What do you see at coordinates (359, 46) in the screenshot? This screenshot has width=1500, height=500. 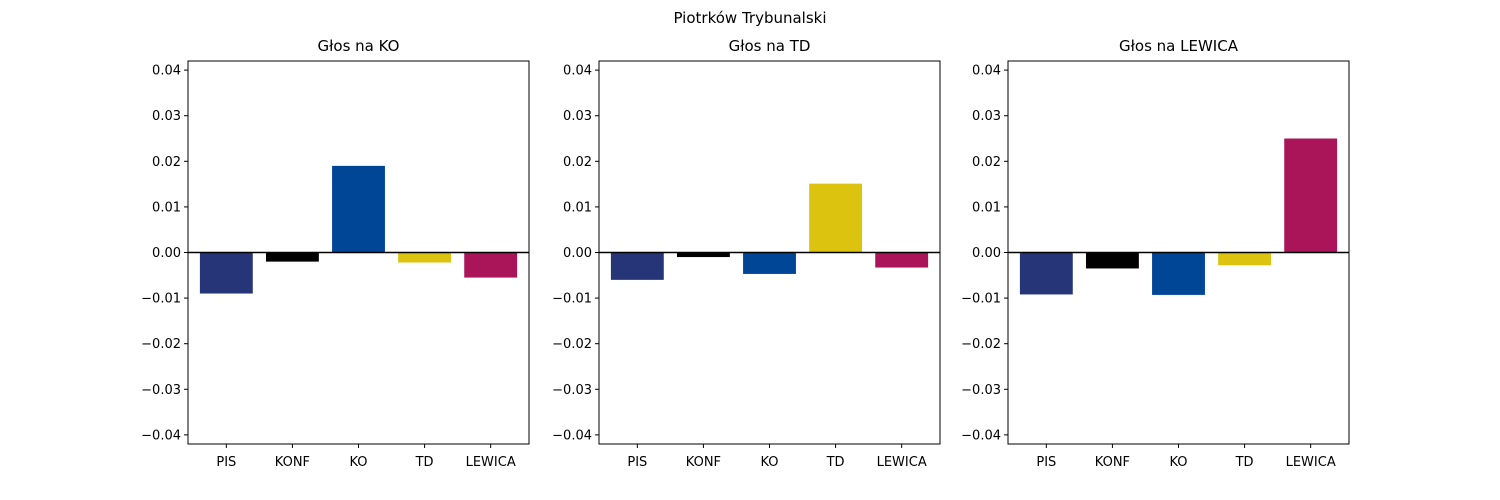 I see `panel-title: Głos na KO` at bounding box center [359, 46].